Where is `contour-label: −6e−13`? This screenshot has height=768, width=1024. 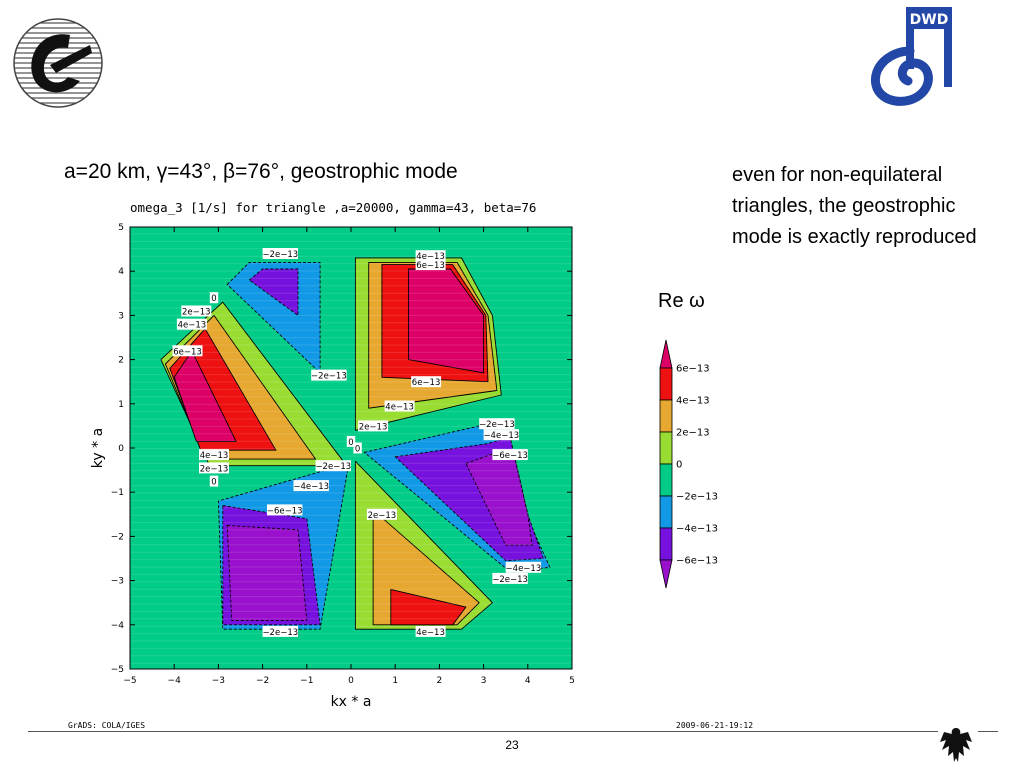 contour-label: −6e−13 is located at coordinates (285, 510).